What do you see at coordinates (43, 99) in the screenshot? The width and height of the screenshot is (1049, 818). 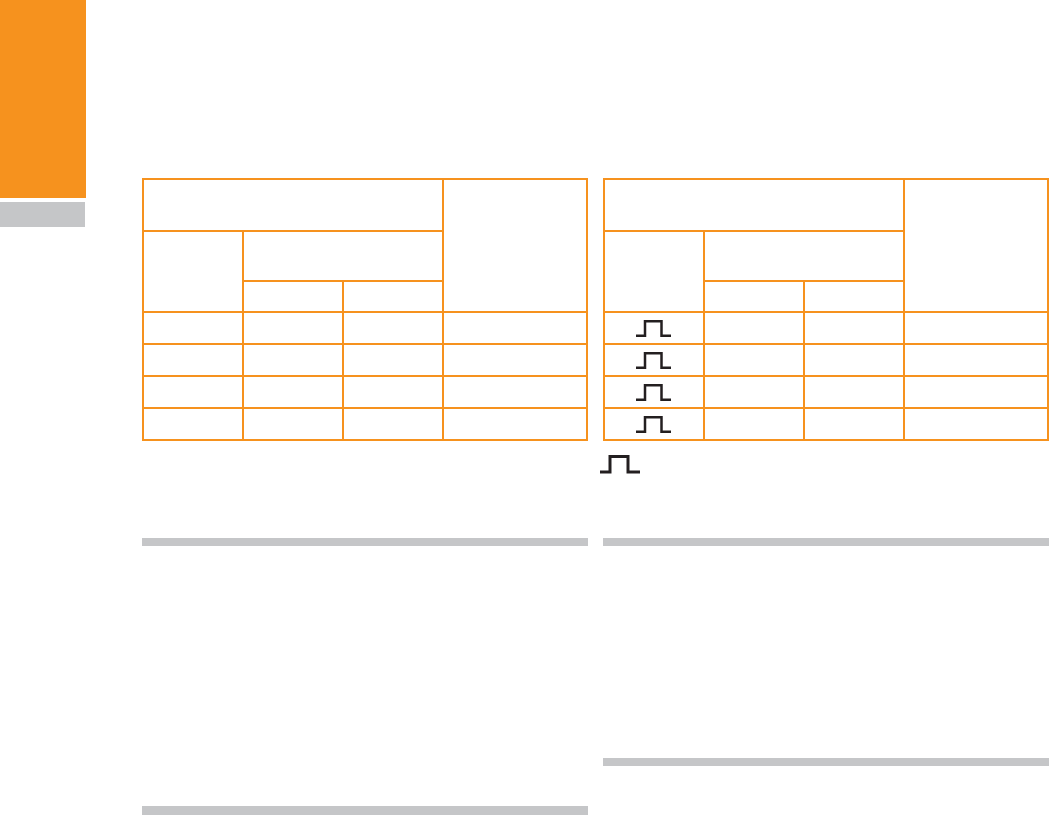 I see `chapter-tab-marker` at bounding box center [43, 99].